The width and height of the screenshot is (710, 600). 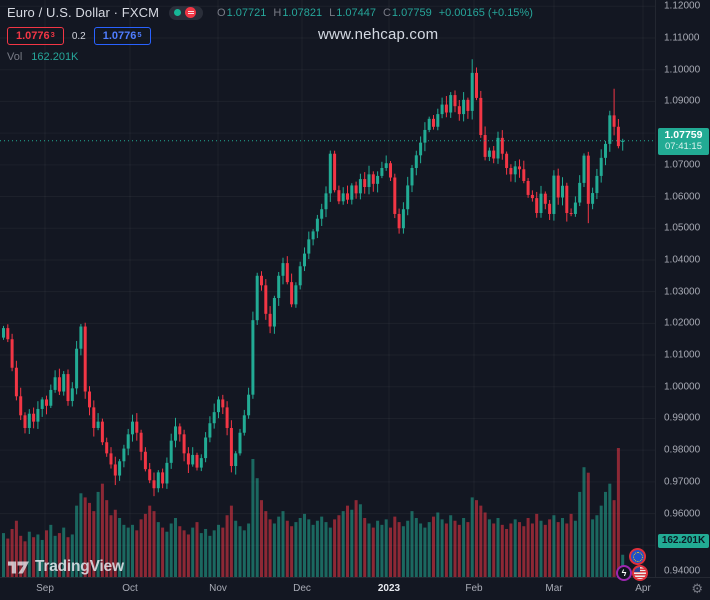 What do you see at coordinates (682, 323) in the screenshot?
I see `price-tick-label: 1.02000` at bounding box center [682, 323].